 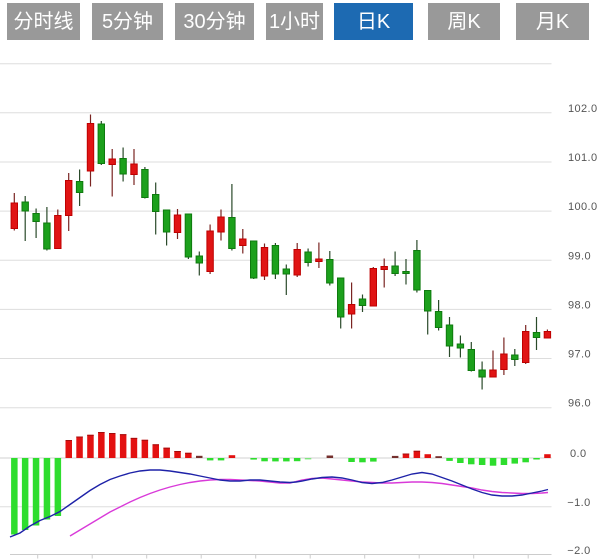 I want to click on svg-text: 100.0, so click(x=583, y=207).